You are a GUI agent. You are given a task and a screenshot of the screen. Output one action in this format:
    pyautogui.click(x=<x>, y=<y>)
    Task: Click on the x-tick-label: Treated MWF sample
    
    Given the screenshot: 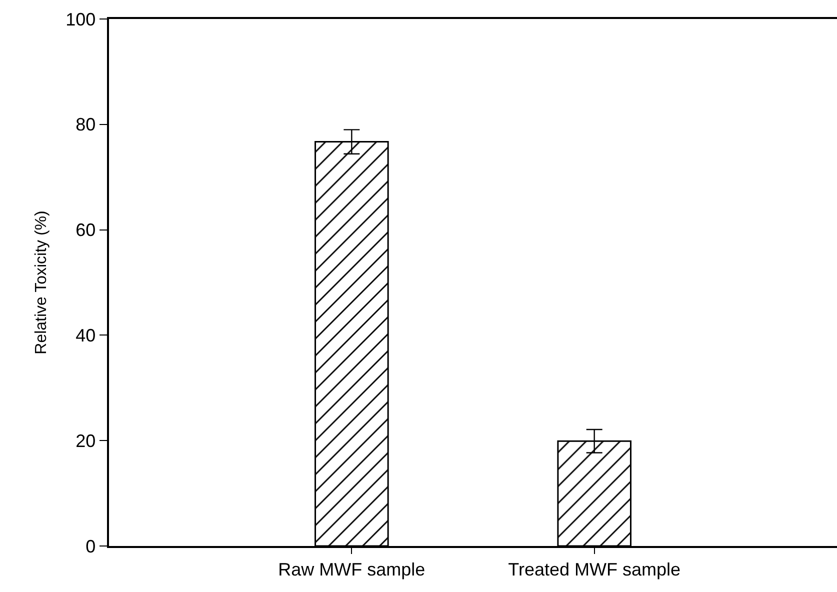 What is the action you would take?
    pyautogui.click(x=594, y=569)
    